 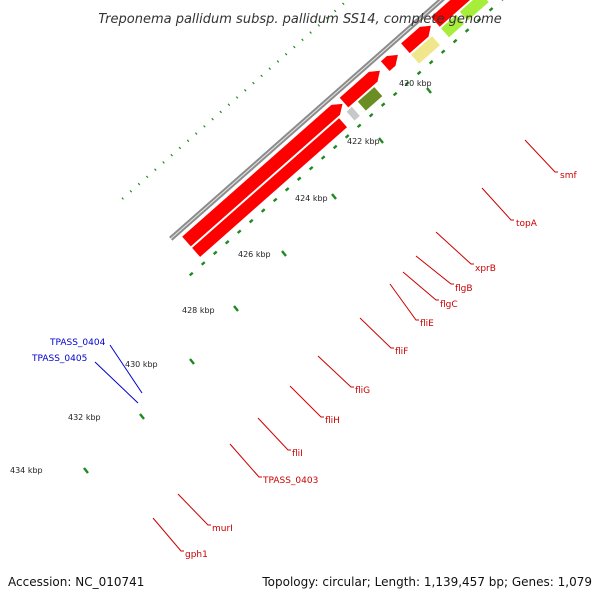 What do you see at coordinates (464, 289) in the screenshot?
I see `gene-label: flgB` at bounding box center [464, 289].